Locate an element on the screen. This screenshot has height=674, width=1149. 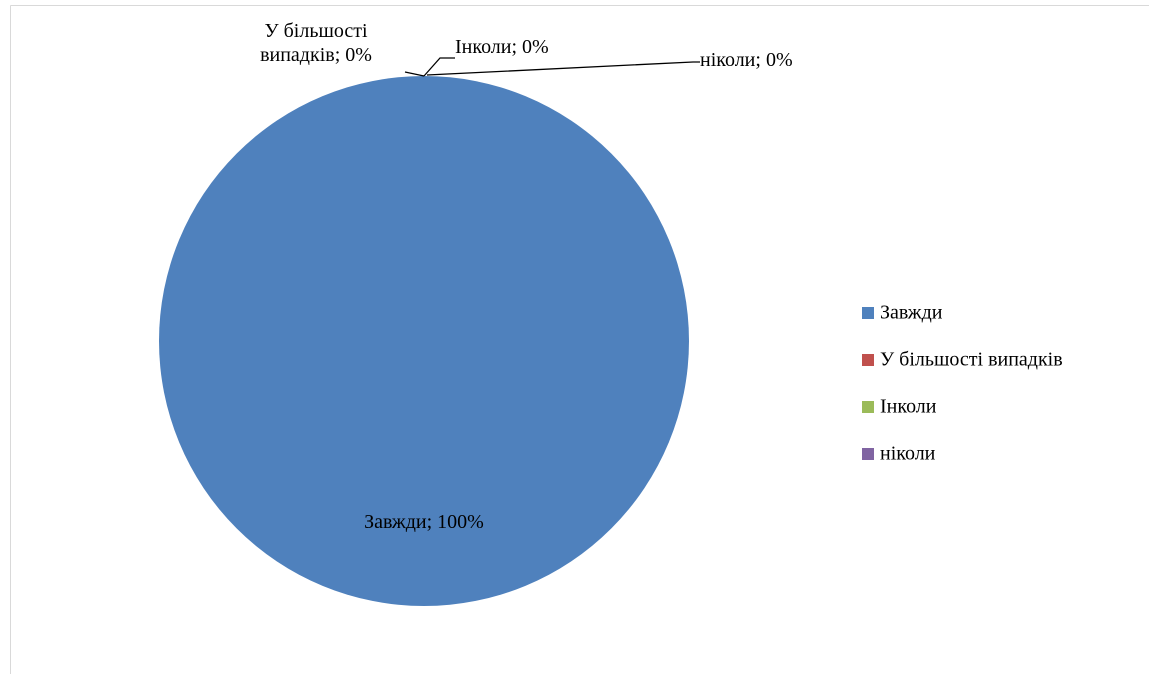
data-label: ніколи; 0% is located at coordinates (746, 60).